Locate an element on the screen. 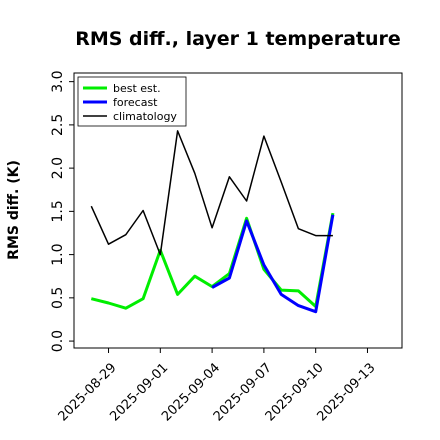  legend-label-climatology: climatology is located at coordinates (145, 116).